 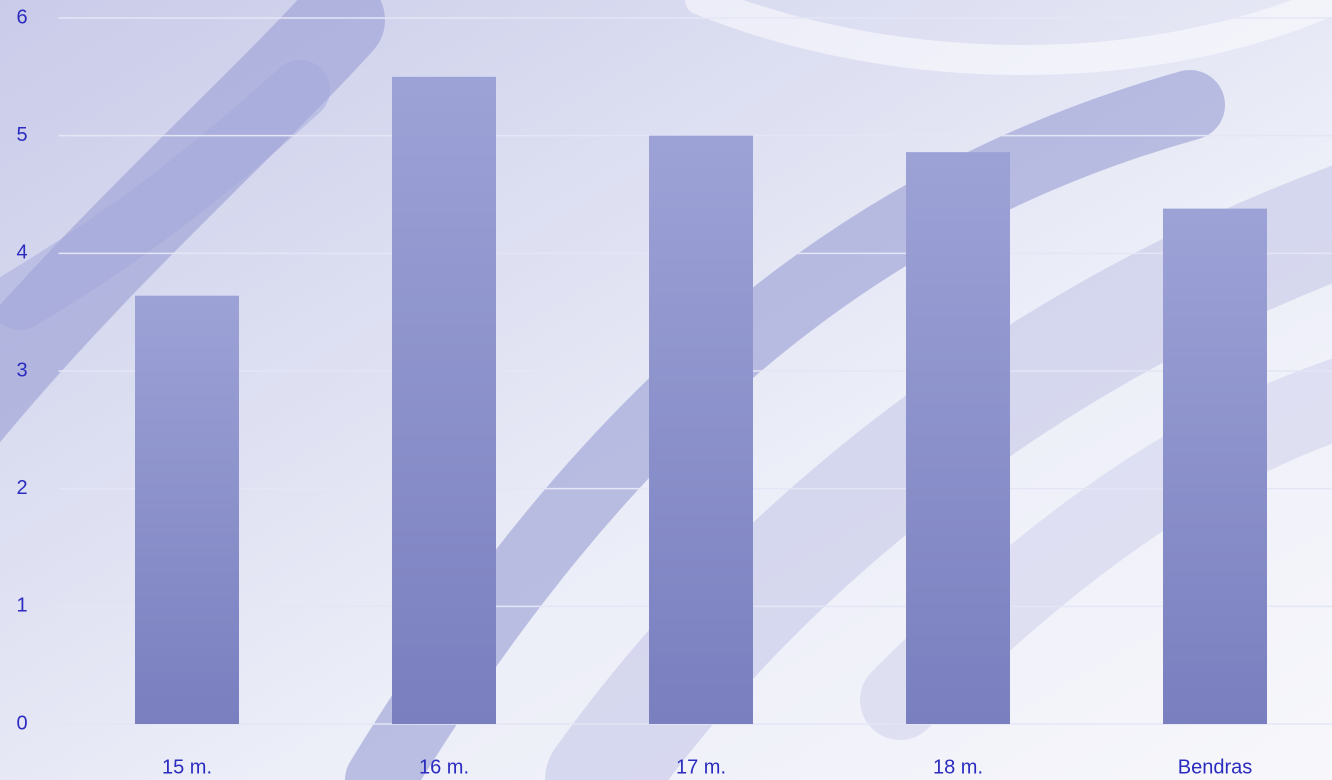 What do you see at coordinates (21, 135) in the screenshot?
I see `y-tick-label: 5` at bounding box center [21, 135].